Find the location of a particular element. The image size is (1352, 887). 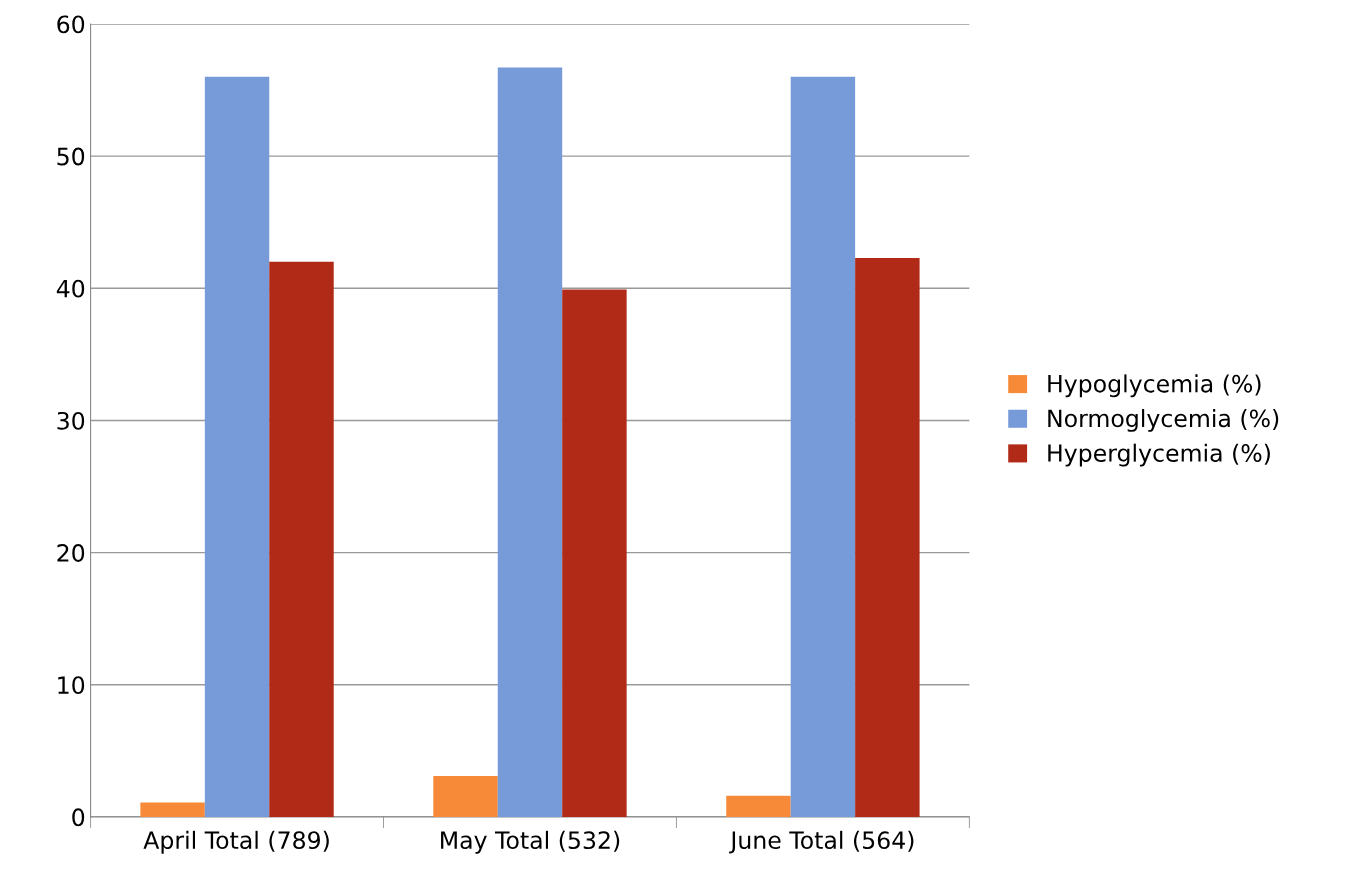

y-tick-label: 0 is located at coordinates (78, 817).